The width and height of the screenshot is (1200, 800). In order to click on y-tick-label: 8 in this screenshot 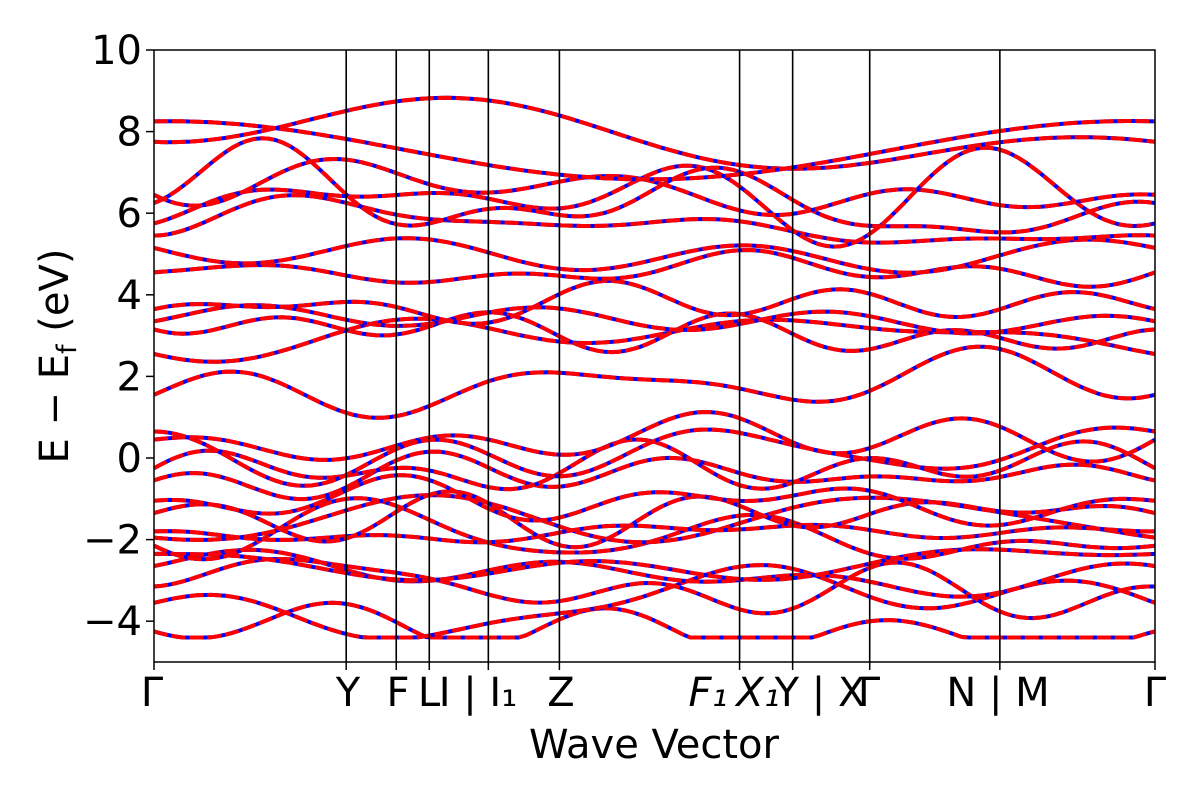, I will do `click(129, 133)`.